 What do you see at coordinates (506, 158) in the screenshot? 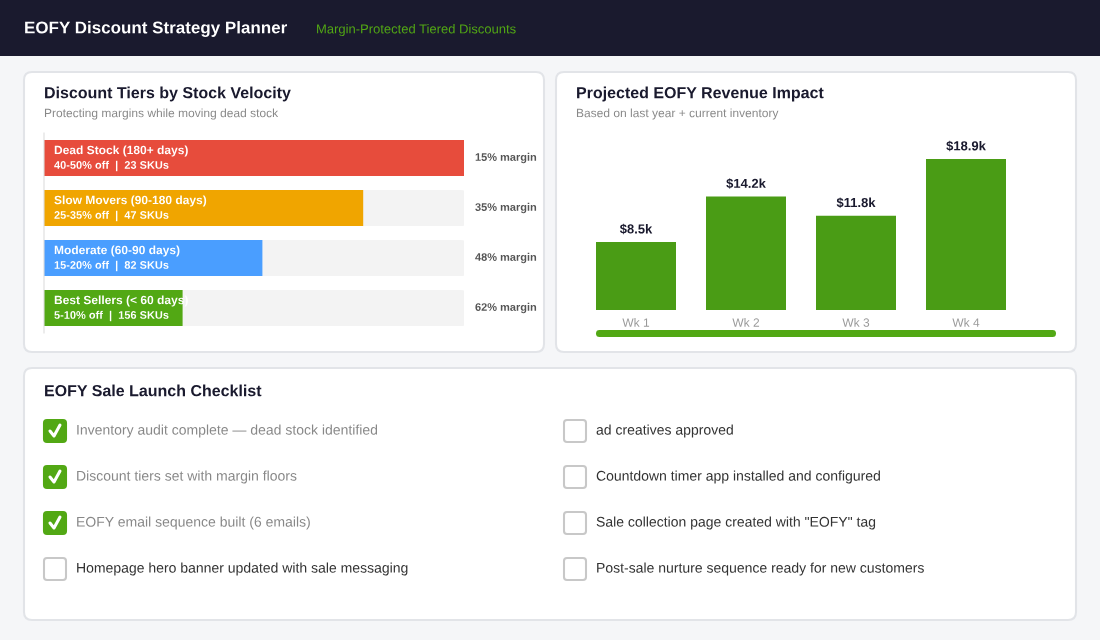
I see `text: 15% margin` at bounding box center [506, 158].